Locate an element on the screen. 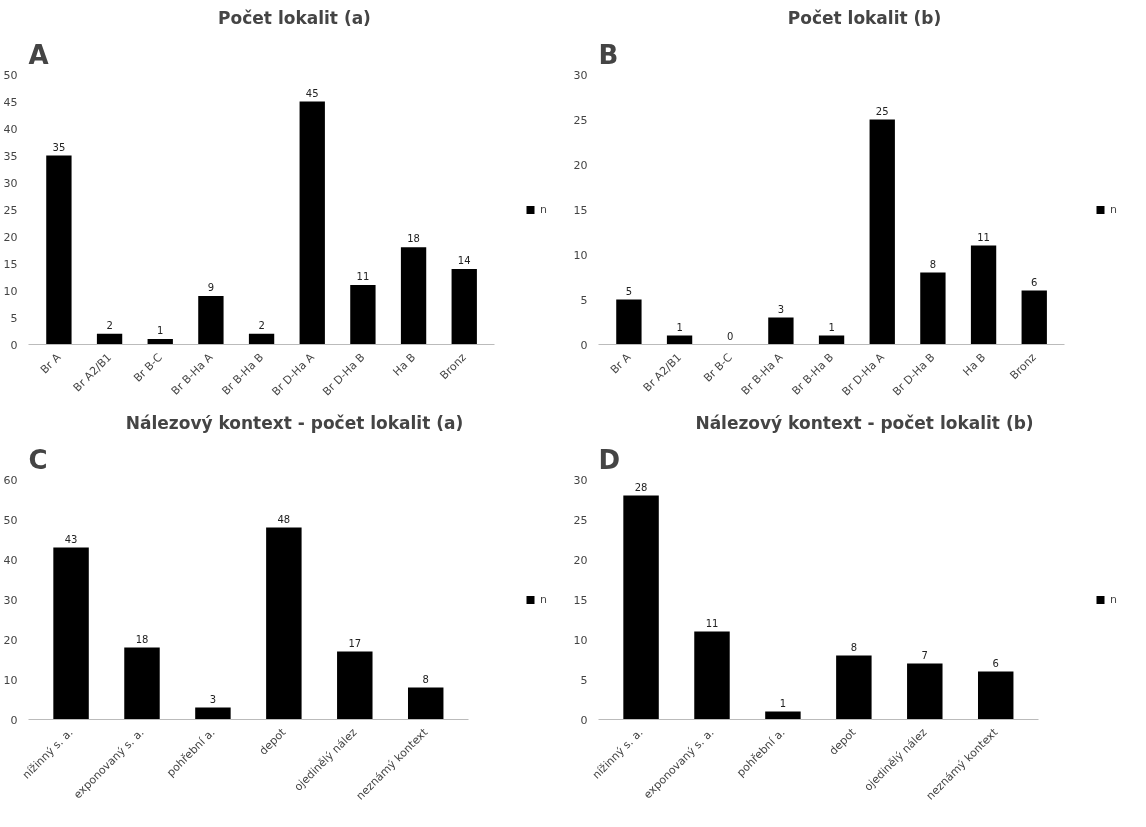 The width and height of the screenshot is (1146, 827). data-label: 0 is located at coordinates (730, 336).